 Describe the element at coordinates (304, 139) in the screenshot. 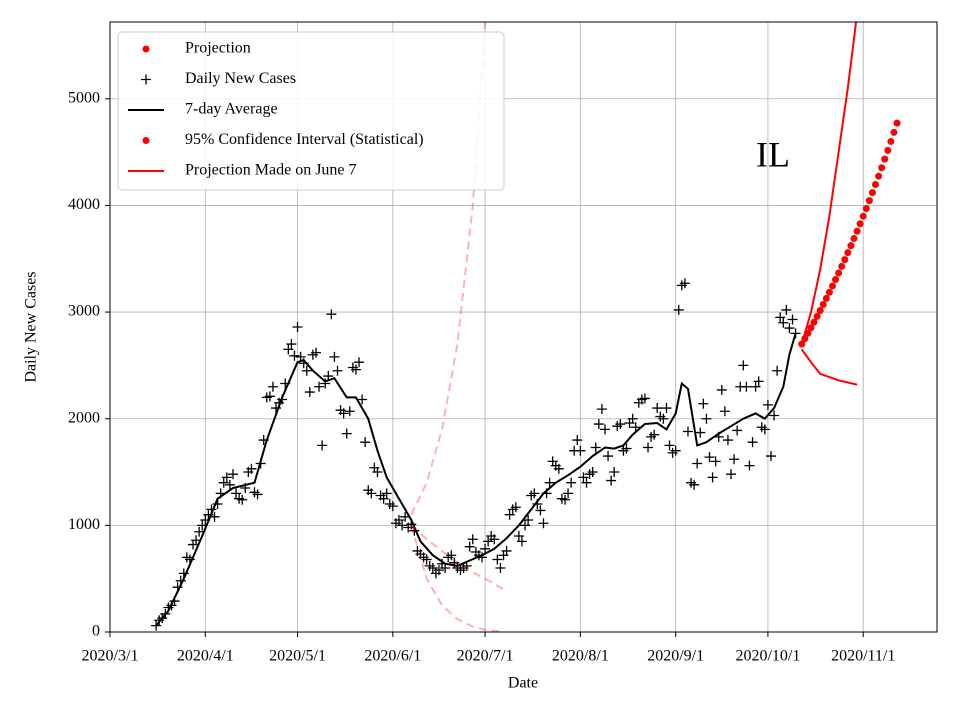

I see `legend-label: 95% Confidence Interval (Statistical)` at that location.